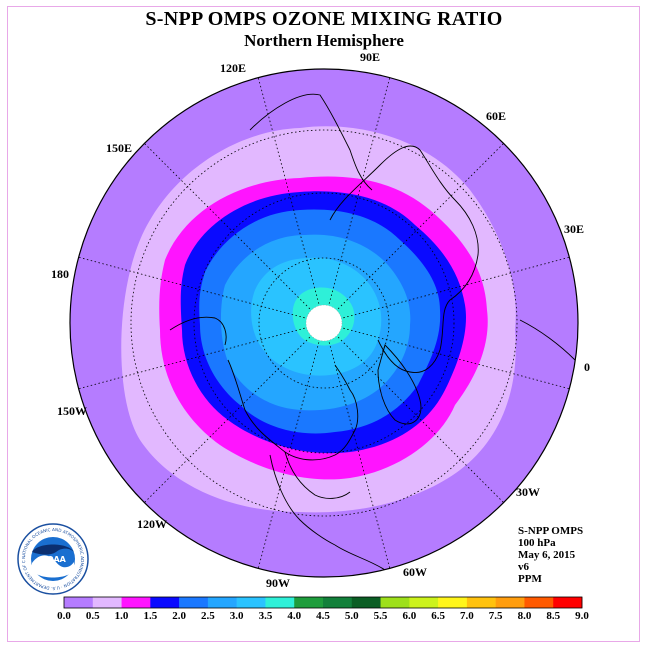 The width and height of the screenshot is (648, 648). What do you see at coordinates (537, 543) in the screenshot?
I see `info-level: 100 hPa` at bounding box center [537, 543].